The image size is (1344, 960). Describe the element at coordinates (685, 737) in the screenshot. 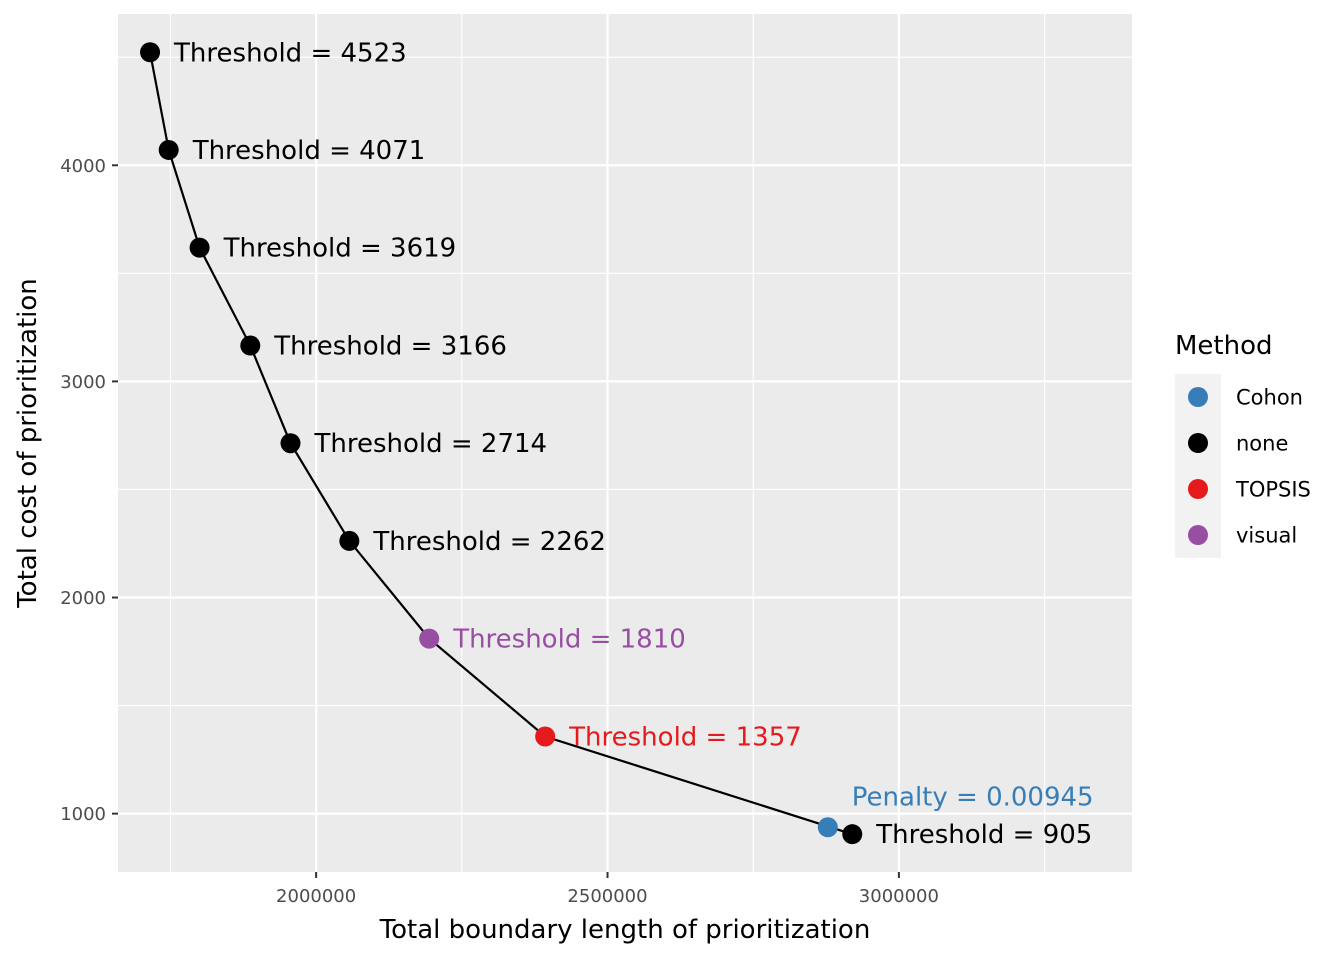

I see `point-label: Threshold = 1357` at that location.